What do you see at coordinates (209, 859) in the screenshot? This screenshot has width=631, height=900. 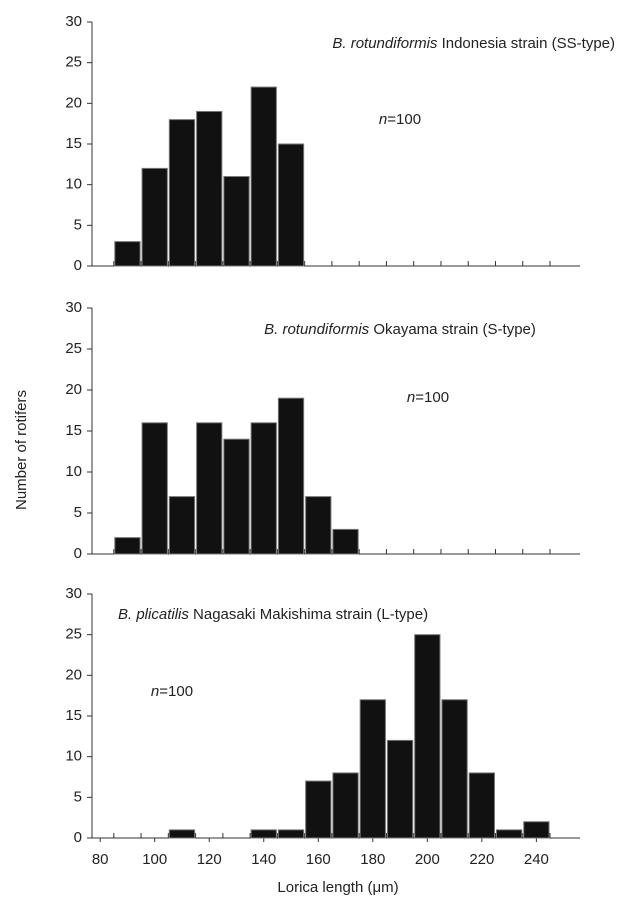 I see `x-tick-label: 120` at bounding box center [209, 859].